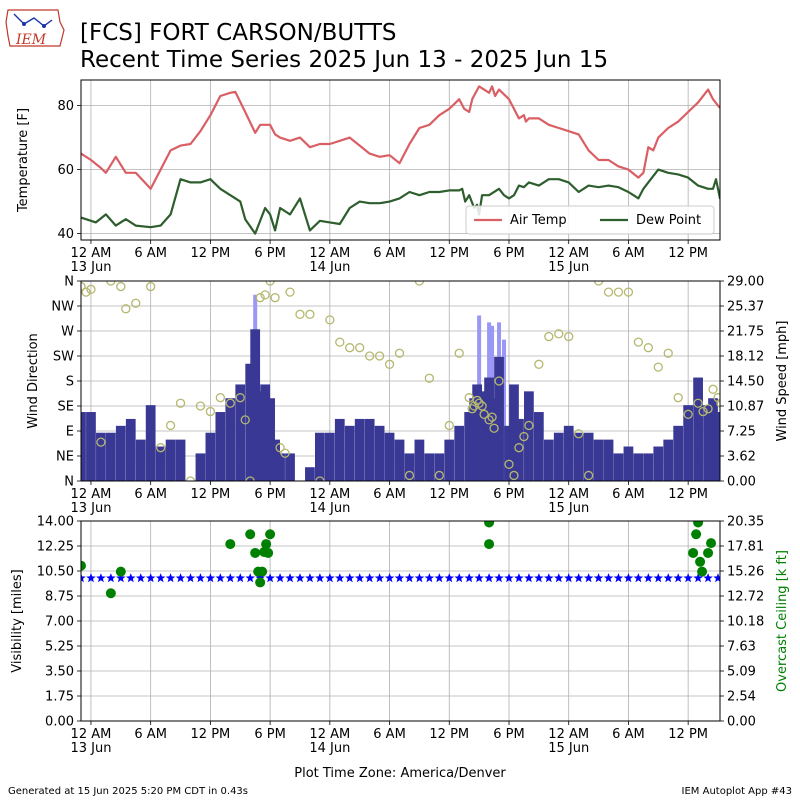 The height and width of the screenshot is (800, 800). Describe the element at coordinates (65, 106) in the screenshot. I see `y-tick-label: 80` at that location.